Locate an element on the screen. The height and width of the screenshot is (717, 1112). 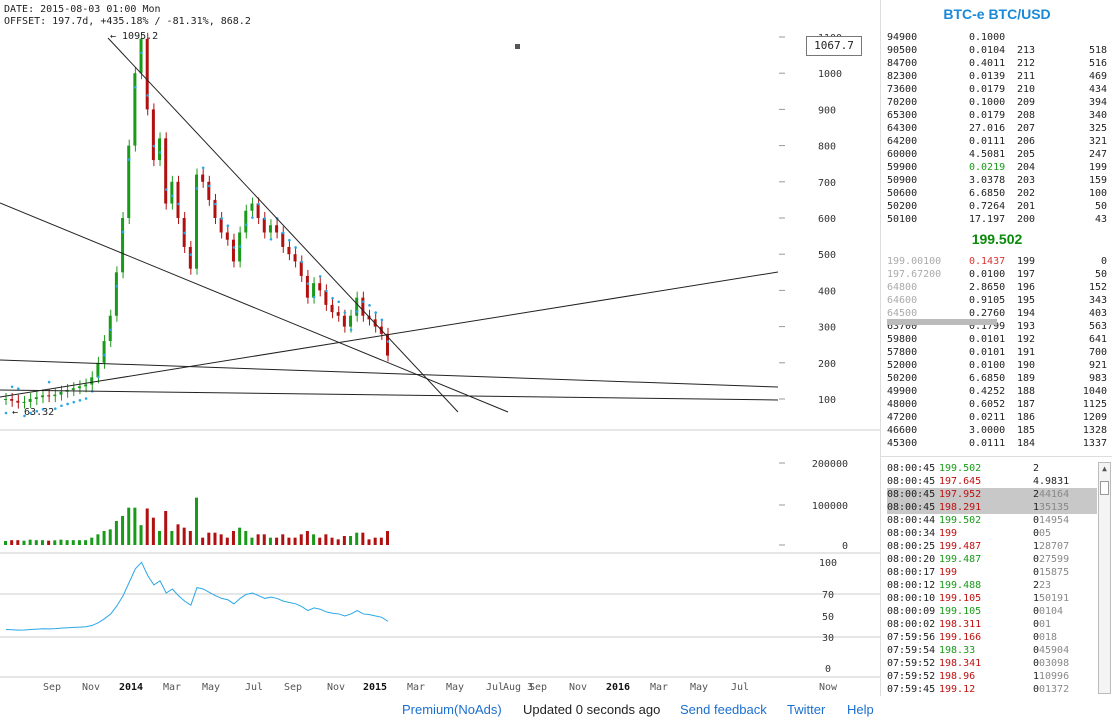
help-link: Help is located at coordinates (860, 709).